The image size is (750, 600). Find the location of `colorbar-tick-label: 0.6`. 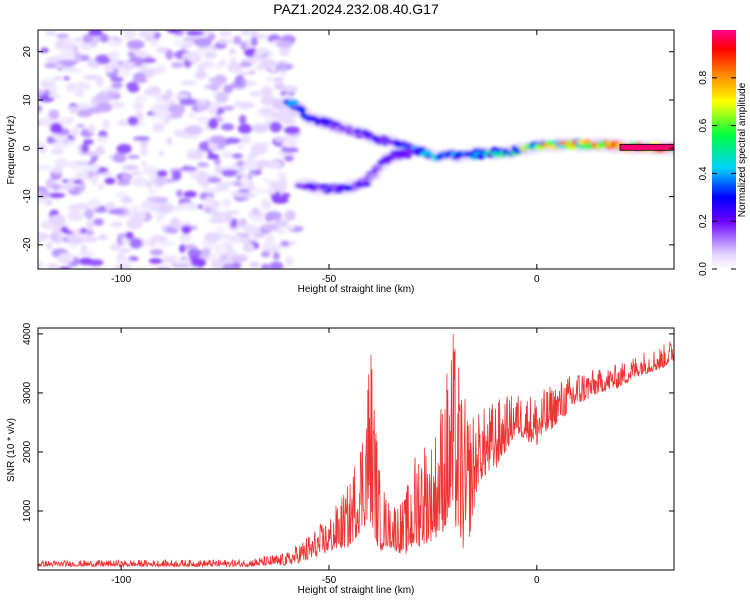

colorbar-tick-label: 0.6 is located at coordinates (703, 125).